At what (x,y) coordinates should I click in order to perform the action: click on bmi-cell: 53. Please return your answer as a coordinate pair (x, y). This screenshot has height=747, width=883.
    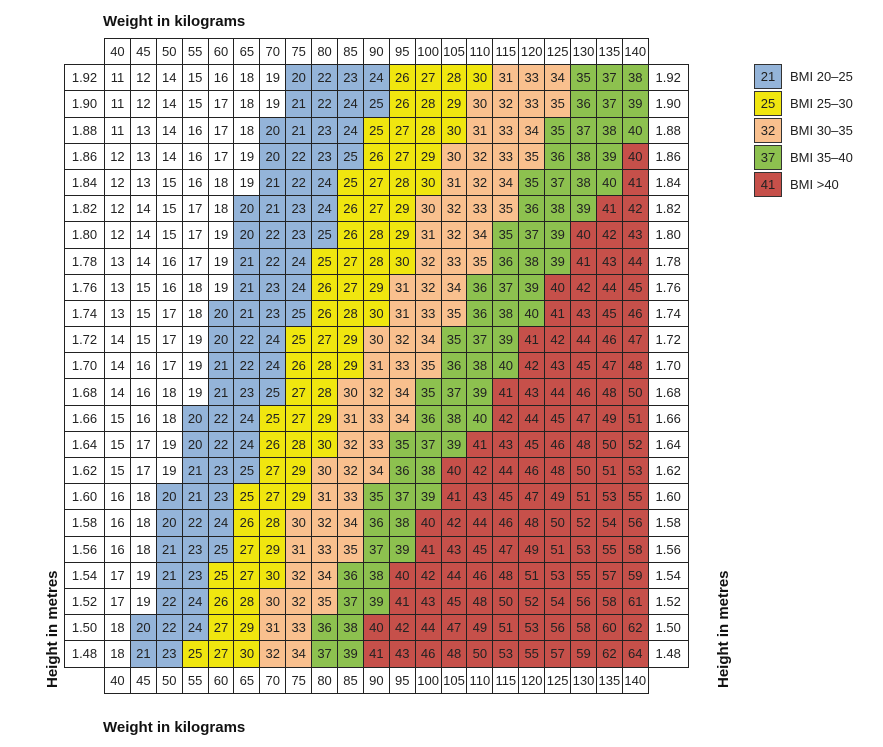
    Looking at the image, I should click on (609, 497).